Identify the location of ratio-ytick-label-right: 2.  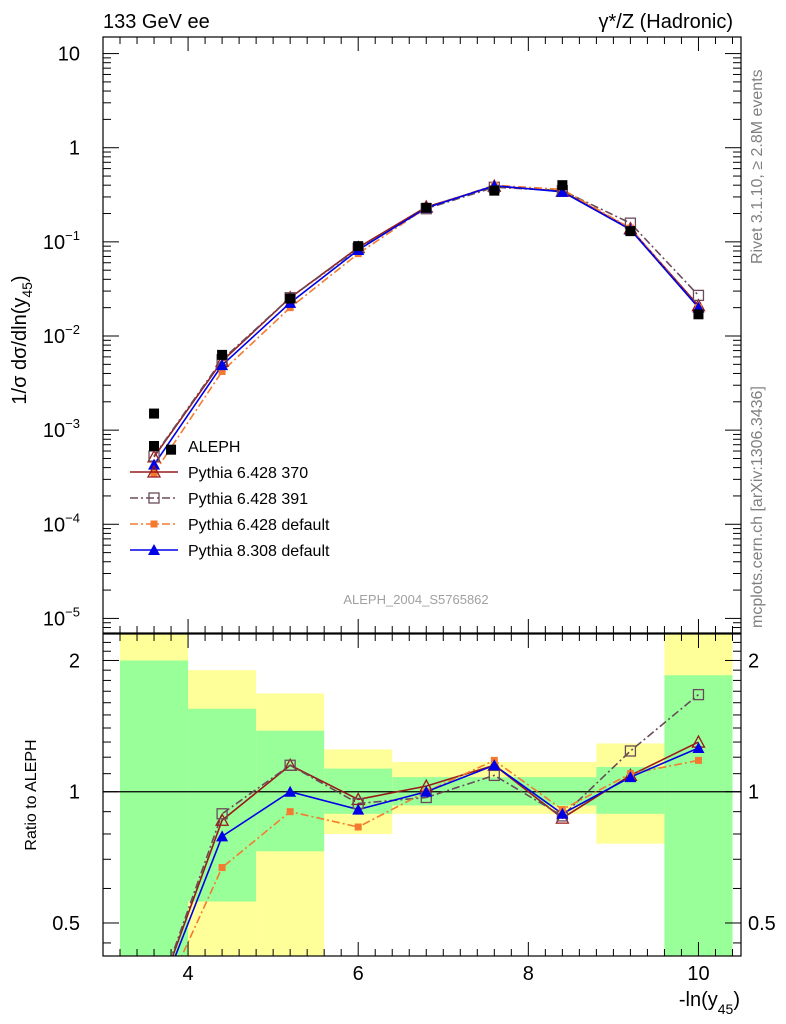
(753, 661).